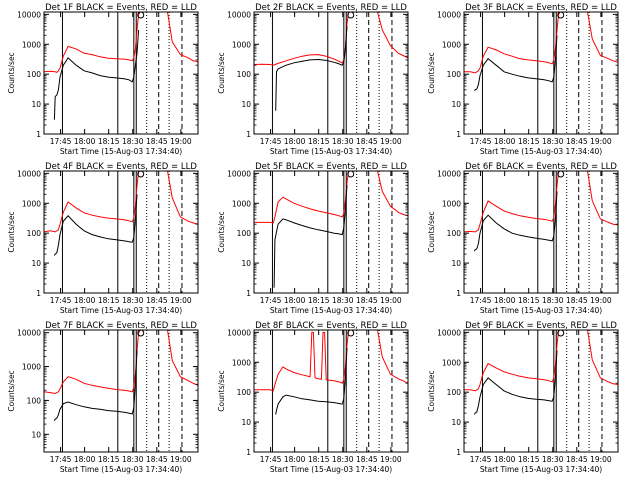  I want to click on panel-title: Det 7F BLACK = Events, RED = LLD, so click(121, 326).